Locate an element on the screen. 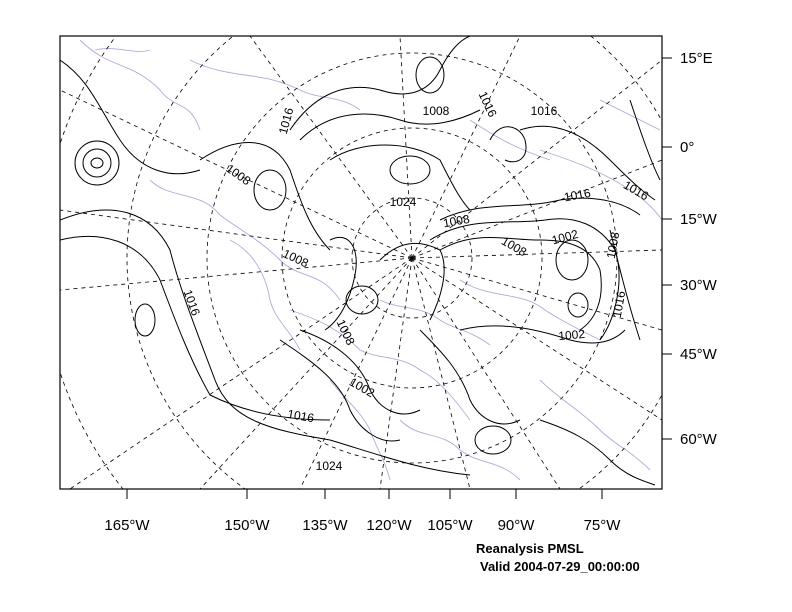  lon-label: 120°W is located at coordinates (389, 525).